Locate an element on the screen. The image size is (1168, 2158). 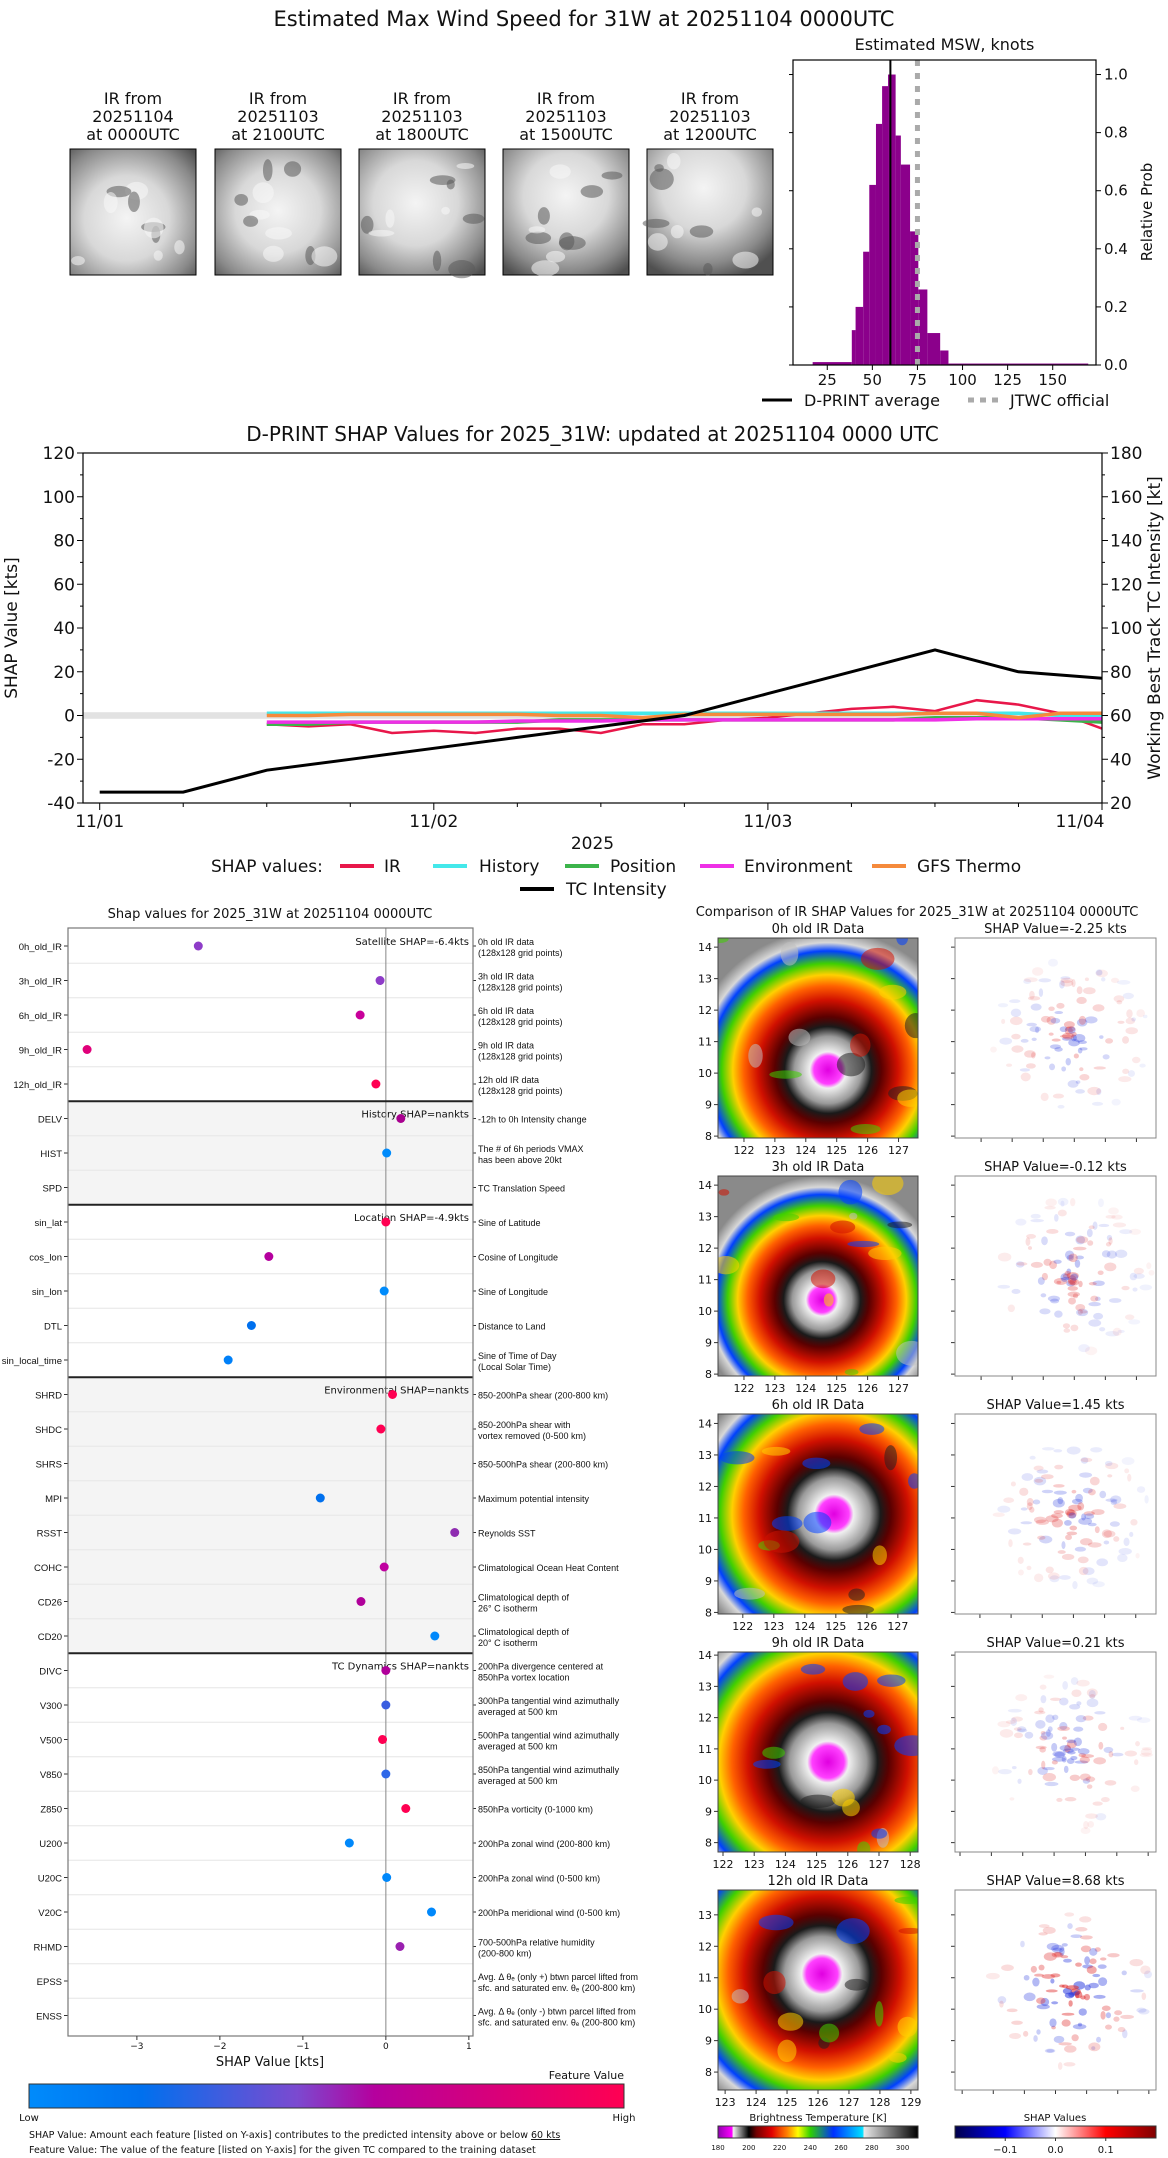
histogram-ylabel: Relative Prob is located at coordinates (1147, 212).